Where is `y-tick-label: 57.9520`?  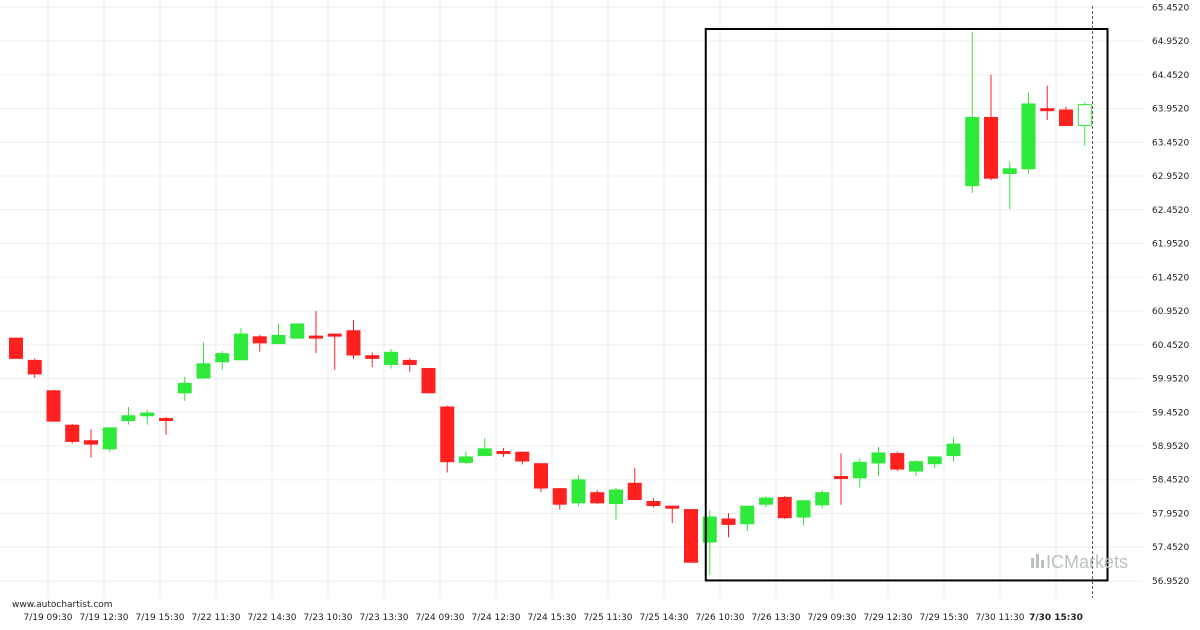
y-tick-label: 57.9520 is located at coordinates (1170, 514).